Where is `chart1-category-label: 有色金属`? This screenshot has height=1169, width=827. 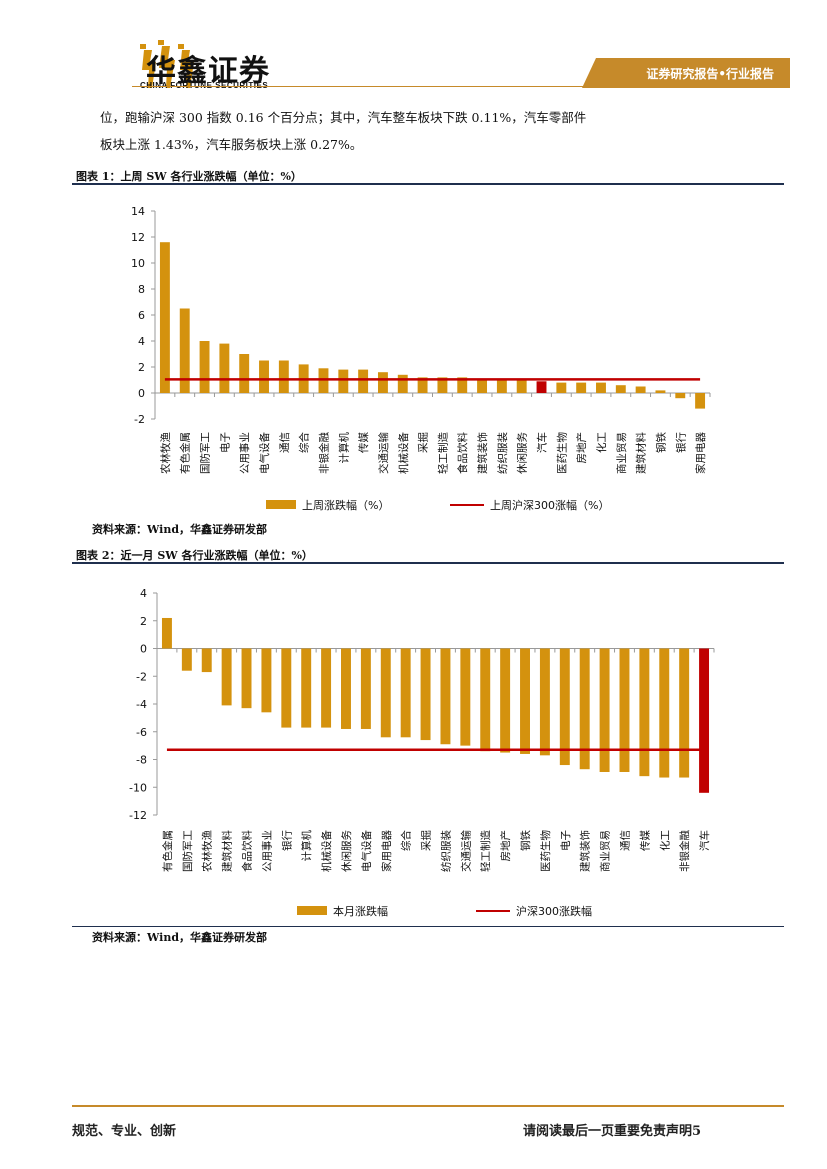
chart1-category-label: 有色金属 is located at coordinates (185, 453).